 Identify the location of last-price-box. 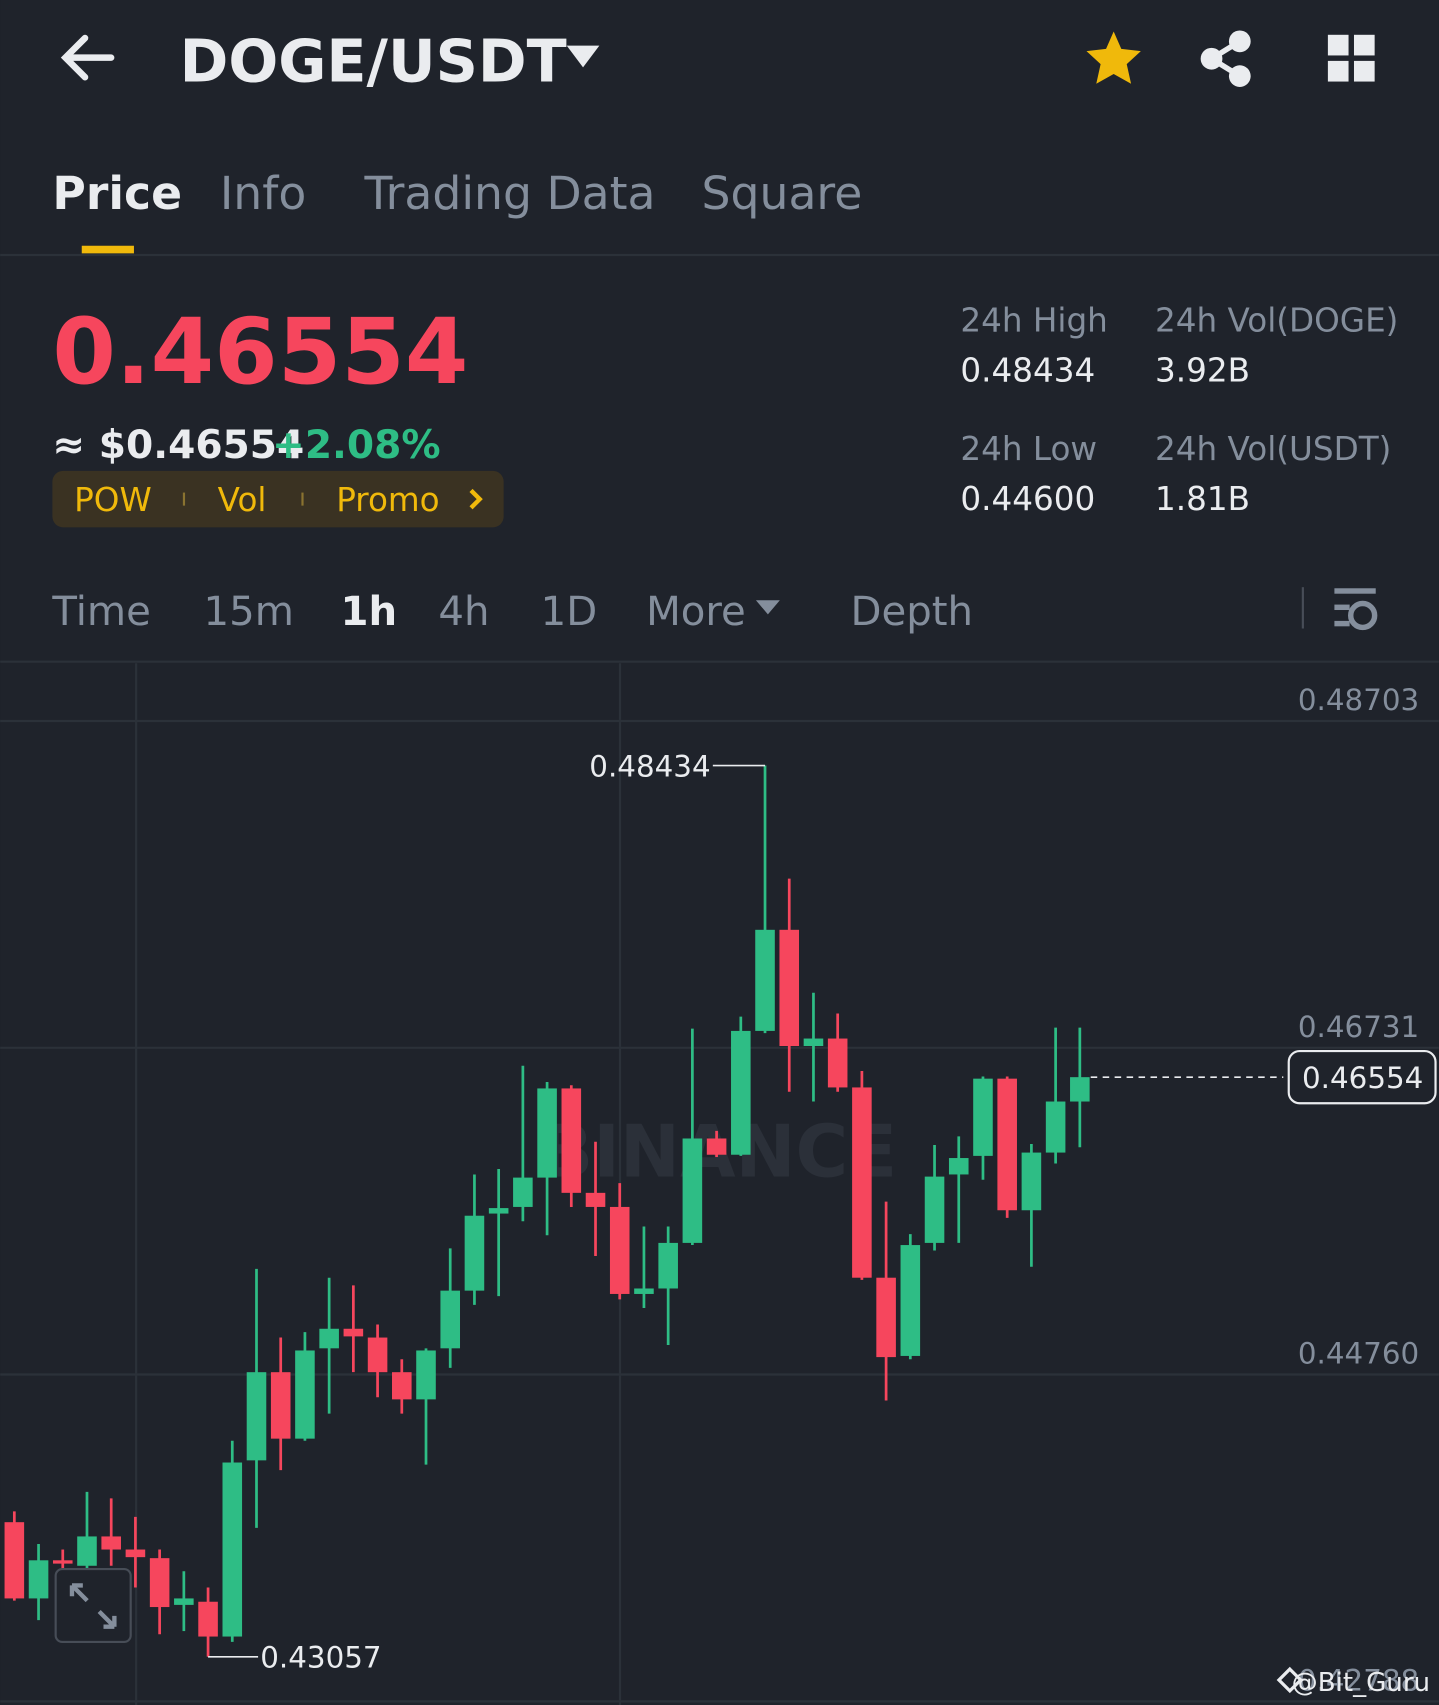
(1362, 1077).